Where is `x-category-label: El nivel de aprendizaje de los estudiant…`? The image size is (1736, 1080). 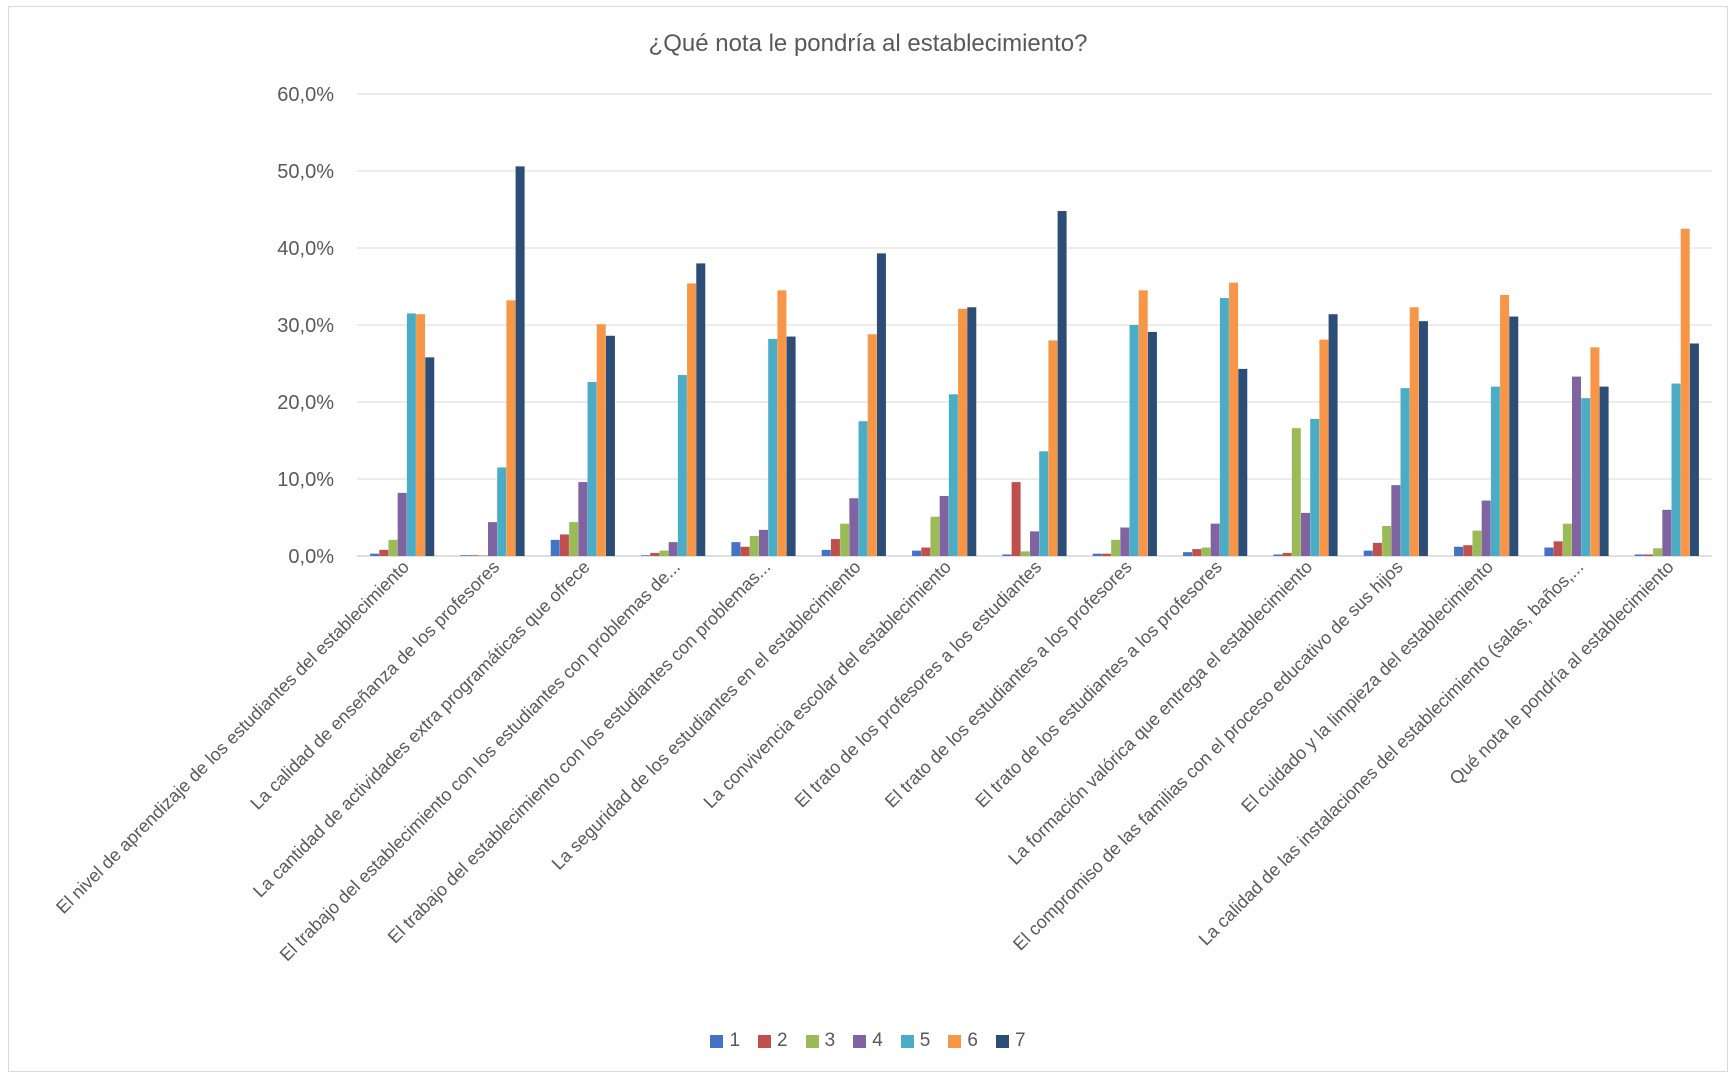 x-category-label: El nivel de aprendizaje de los estudiant… is located at coordinates (232, 737).